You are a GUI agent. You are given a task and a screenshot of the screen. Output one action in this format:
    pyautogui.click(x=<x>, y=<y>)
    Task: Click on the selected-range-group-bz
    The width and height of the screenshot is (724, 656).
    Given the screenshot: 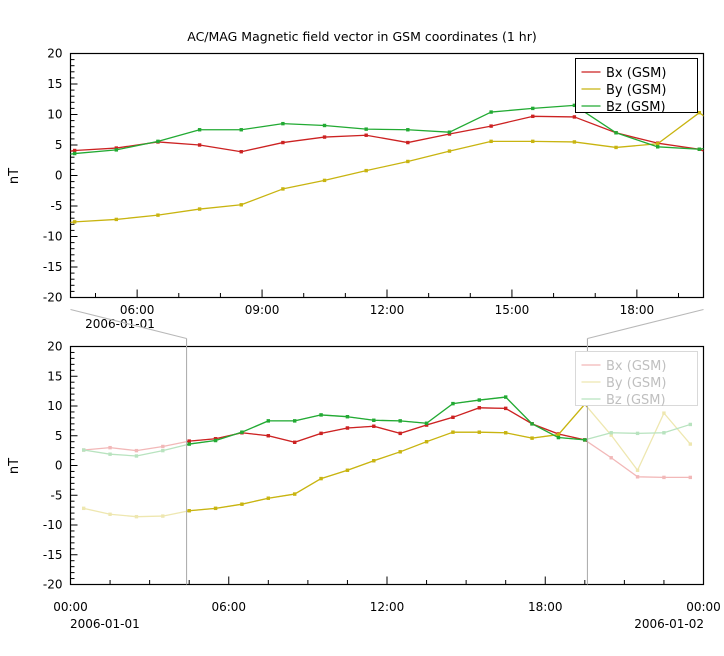 What is the action you would take?
    pyautogui.click(x=387, y=423)
    